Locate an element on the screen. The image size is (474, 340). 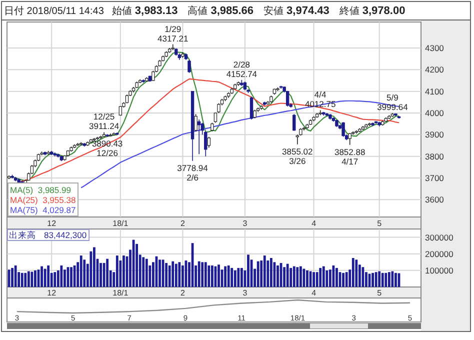
annotation: 4317.21 is located at coordinates (173, 38).